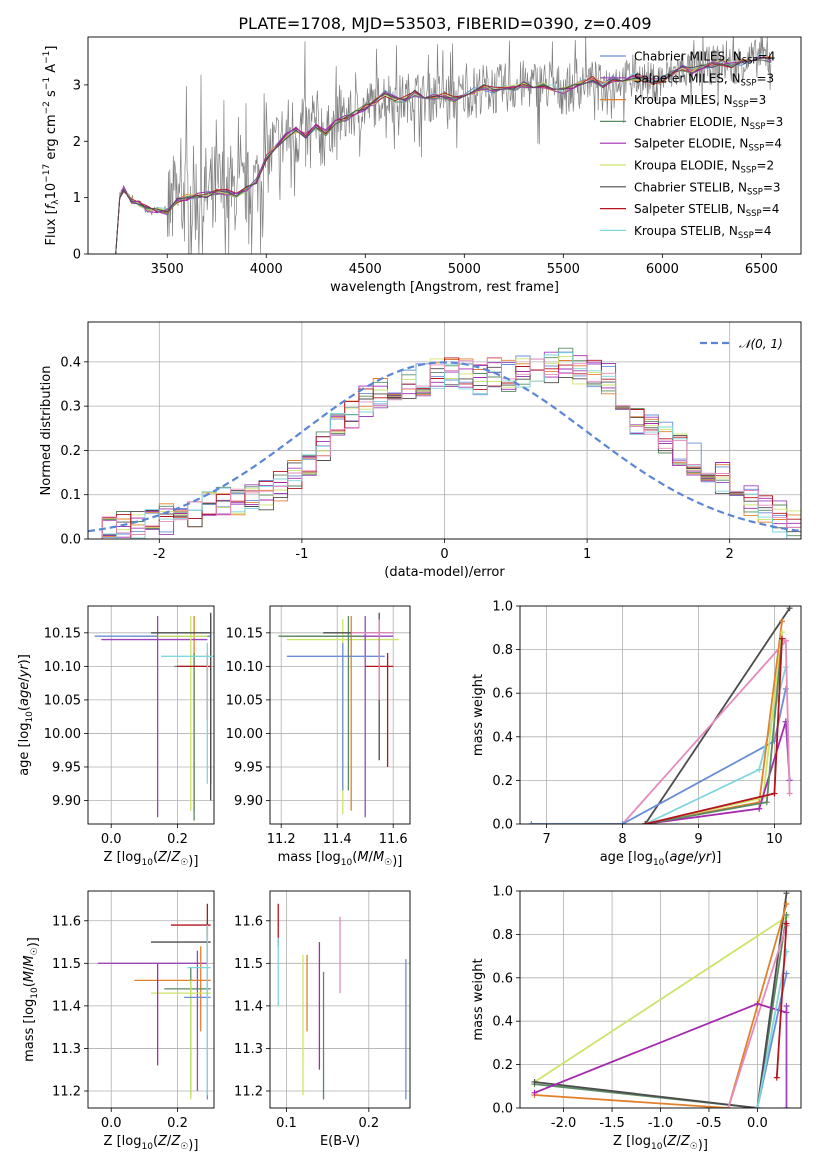  I want to click on x-tick-label: 0.0, so click(111, 1123).